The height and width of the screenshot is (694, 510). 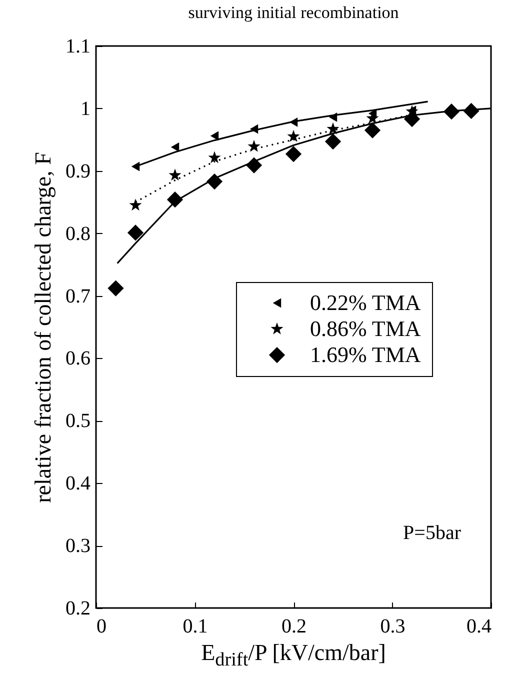 I want to click on legend-label: 1.69% TMA, so click(x=365, y=355).